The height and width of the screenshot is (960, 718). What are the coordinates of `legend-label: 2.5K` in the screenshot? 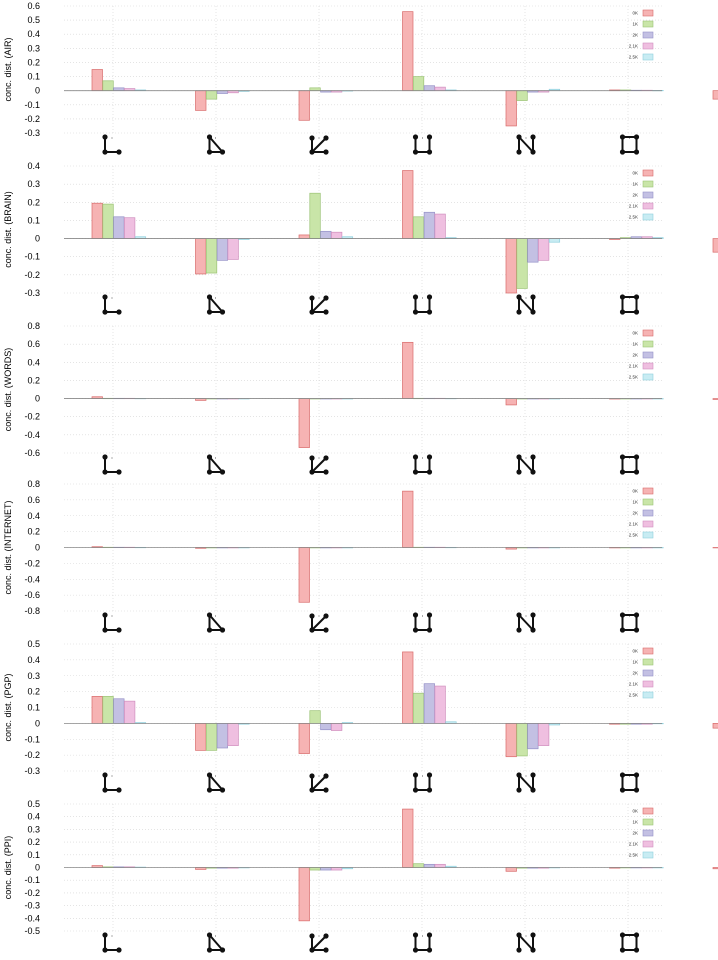 It's located at (633, 535).